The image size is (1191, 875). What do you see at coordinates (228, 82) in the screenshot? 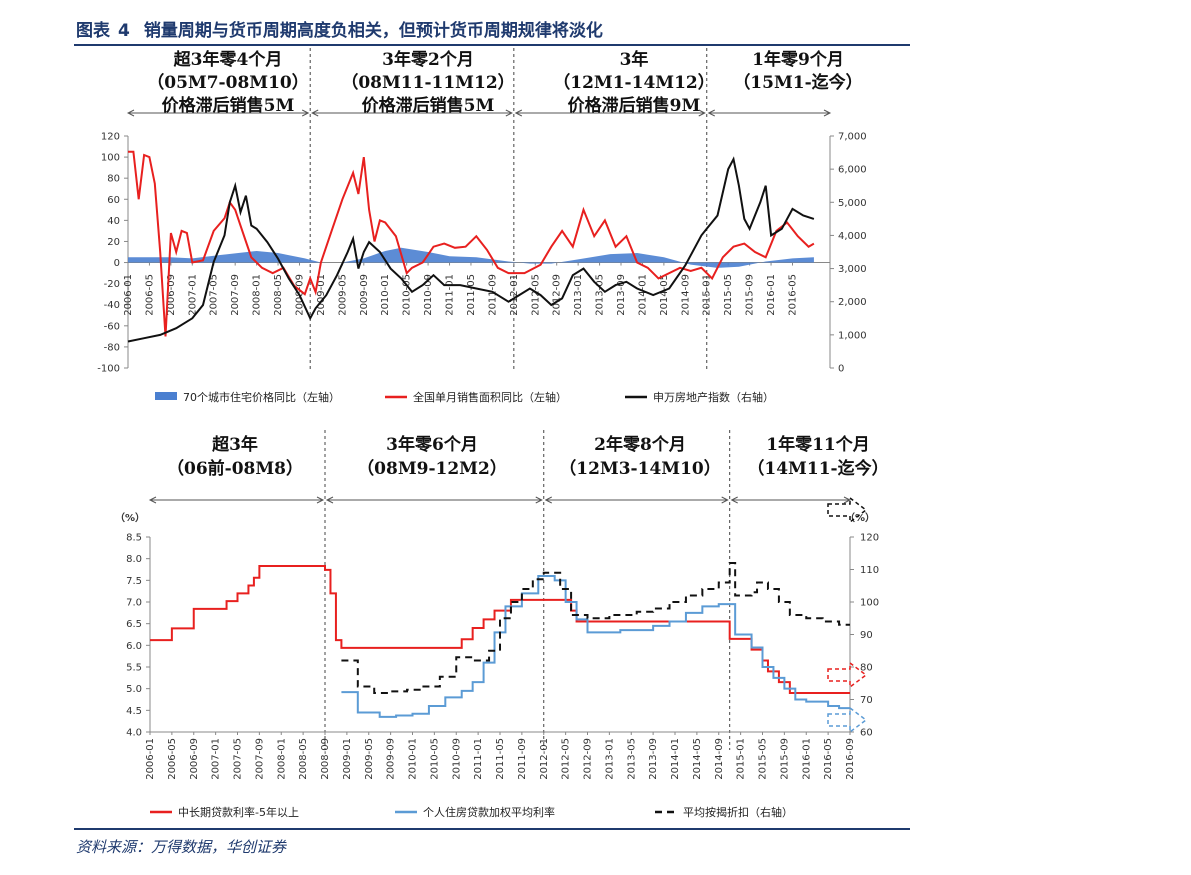
I see `phase-label: （05M7-08M10）` at bounding box center [228, 82].